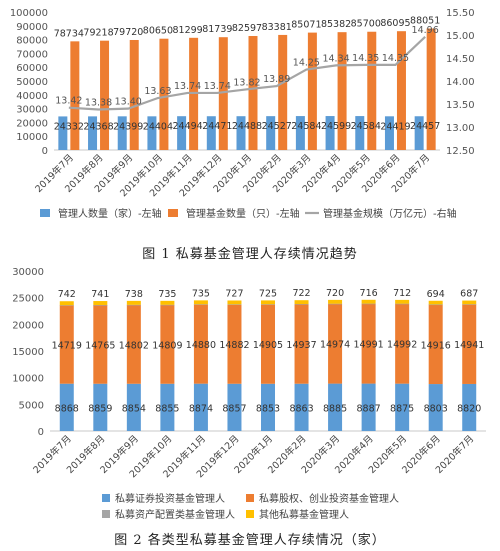 Image resolution: width=500 pixels, height=551 pixels. What do you see at coordinates (469, 345) in the screenshot?
I see `data-label-equity-vc: 14941` at bounding box center [469, 345].